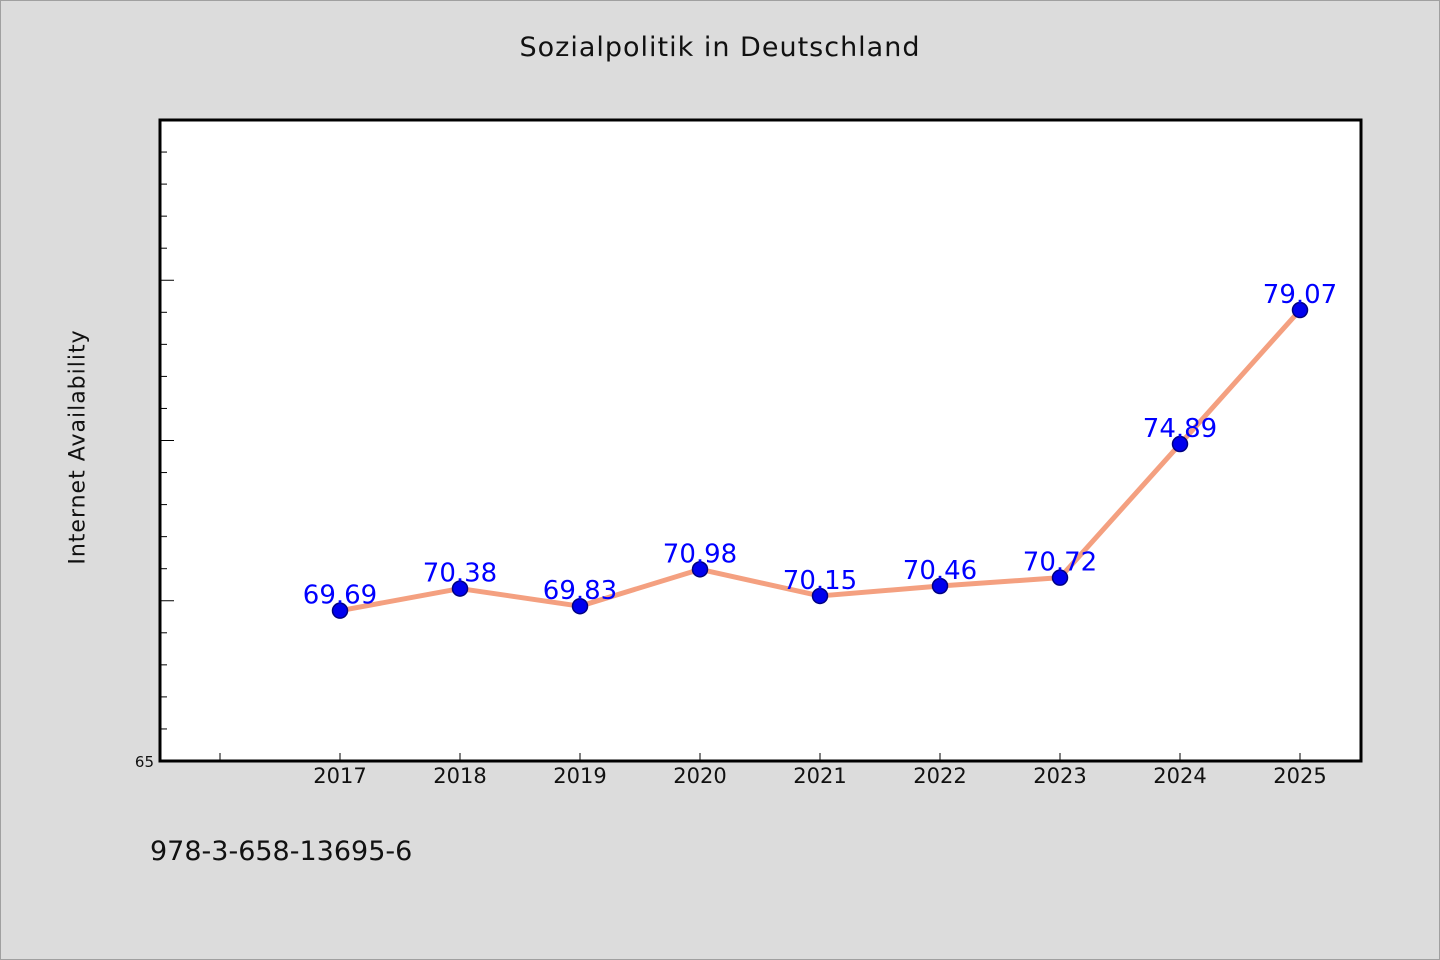 This screenshot has width=1440, height=960. What do you see at coordinates (940, 571) in the screenshot?
I see `data-label: 70.46` at bounding box center [940, 571].